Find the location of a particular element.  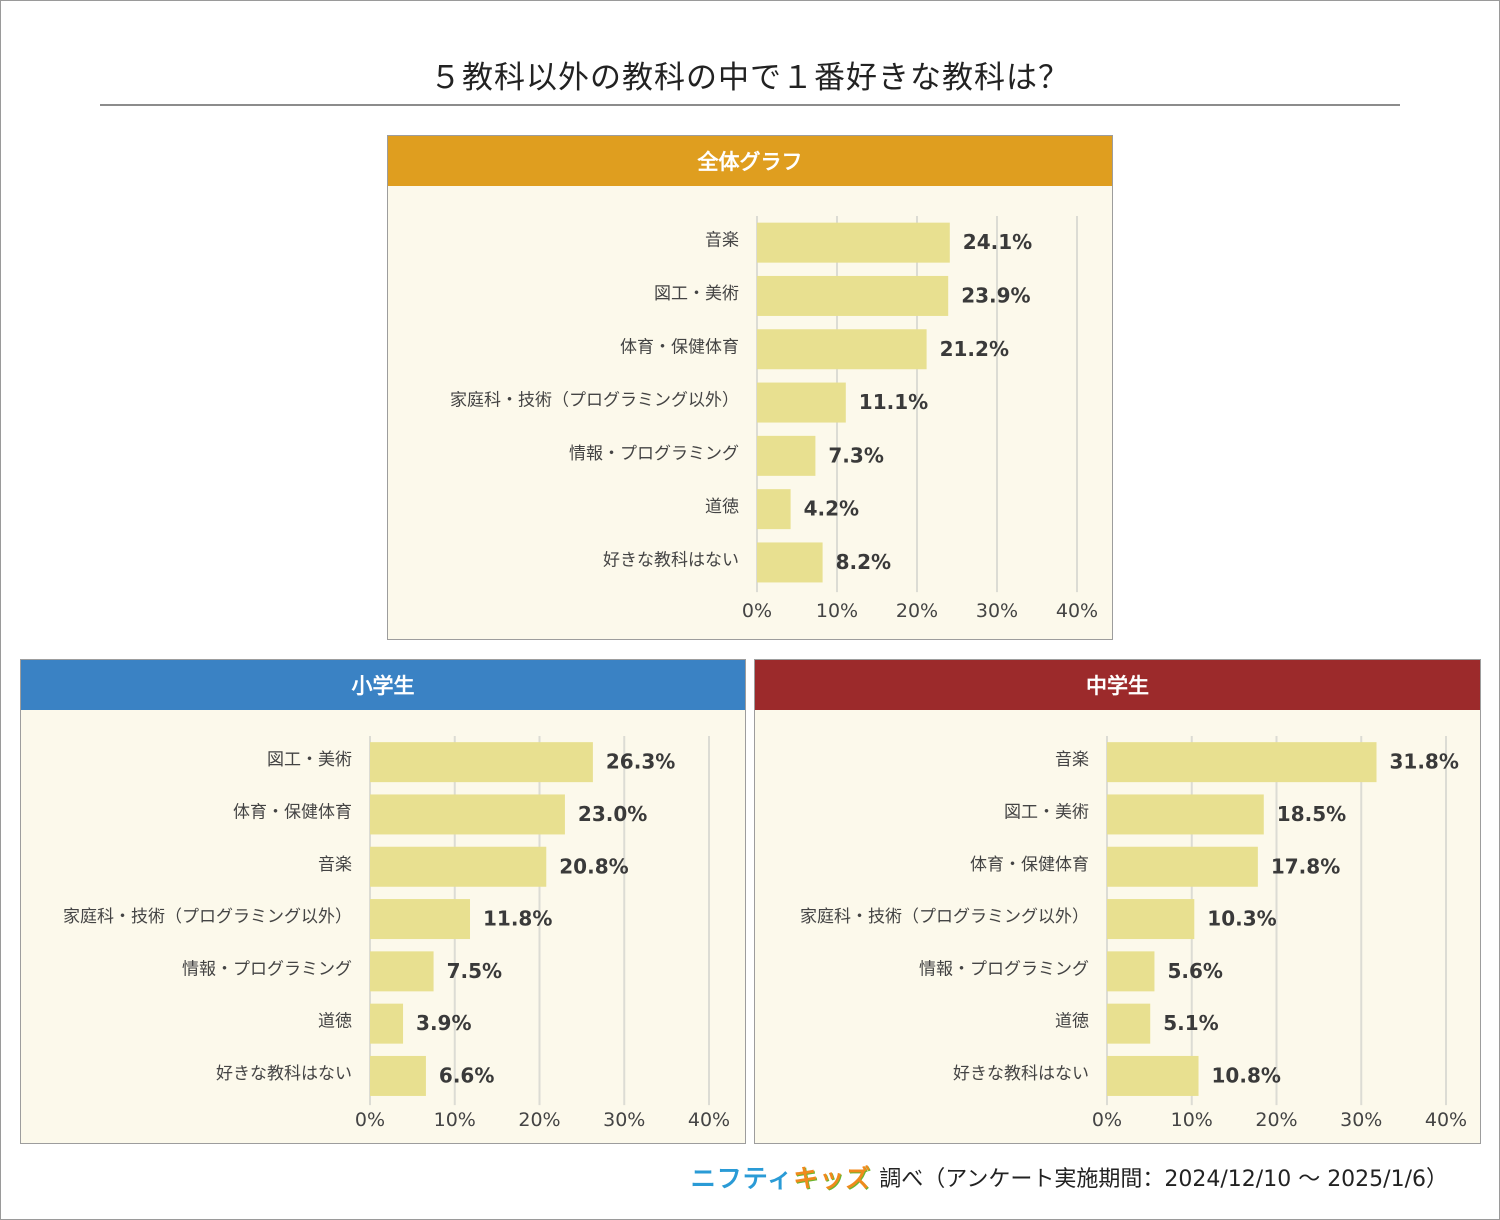

data-label: 26.3% is located at coordinates (640, 762).